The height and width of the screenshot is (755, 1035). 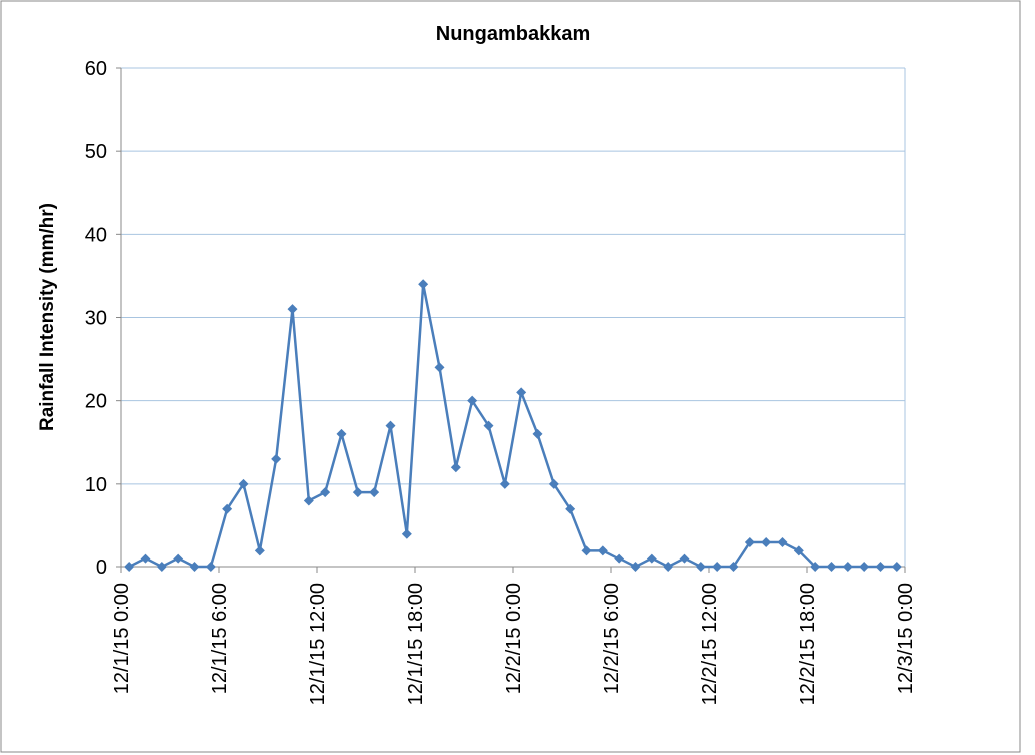 What do you see at coordinates (101, 568) in the screenshot?
I see `y-tick-label: 0` at bounding box center [101, 568].